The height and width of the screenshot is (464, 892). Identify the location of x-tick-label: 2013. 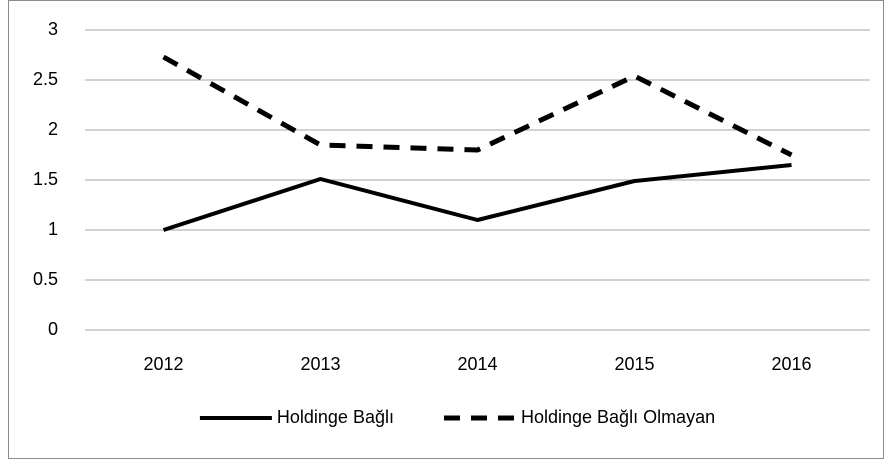
(320, 364).